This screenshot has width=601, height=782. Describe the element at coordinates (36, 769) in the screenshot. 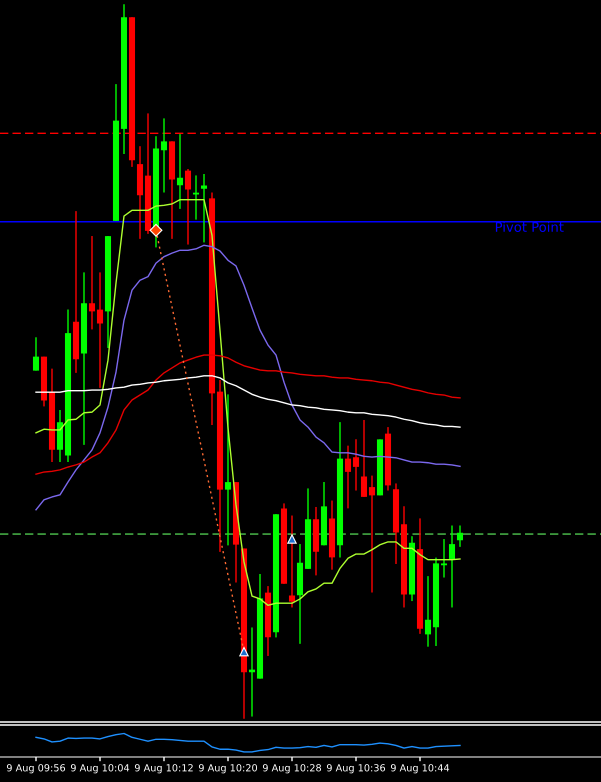

I see `x-tick-label: 9 Aug 09:56` at that location.